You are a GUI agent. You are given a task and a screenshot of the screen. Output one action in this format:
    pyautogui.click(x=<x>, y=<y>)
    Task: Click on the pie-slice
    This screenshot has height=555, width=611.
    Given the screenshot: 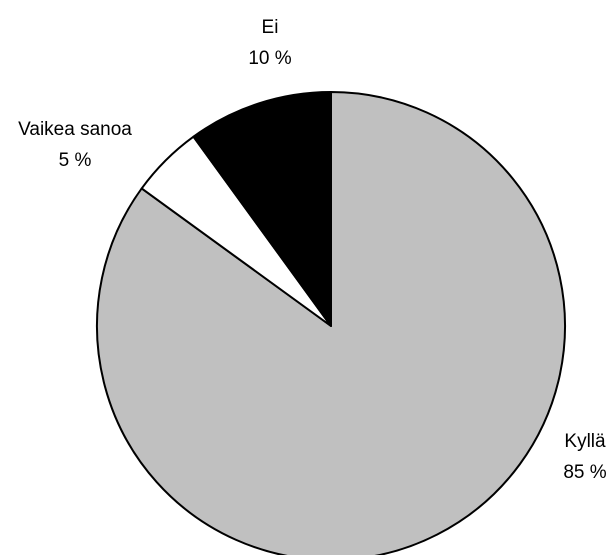 What is the action you would take?
    pyautogui.click(x=262, y=209)
    